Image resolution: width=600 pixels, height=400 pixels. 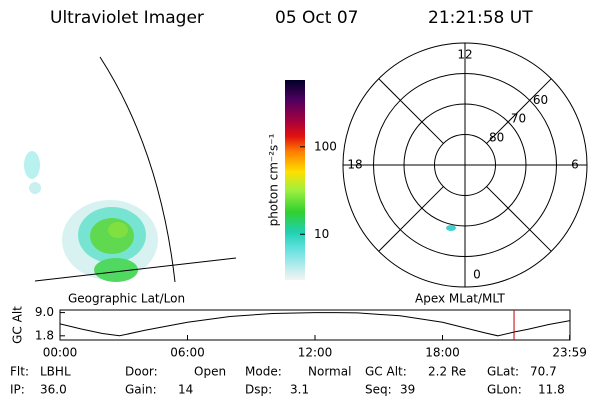 What do you see at coordinates (378, 390) in the screenshot?
I see `status-label: Seq:` at bounding box center [378, 390].